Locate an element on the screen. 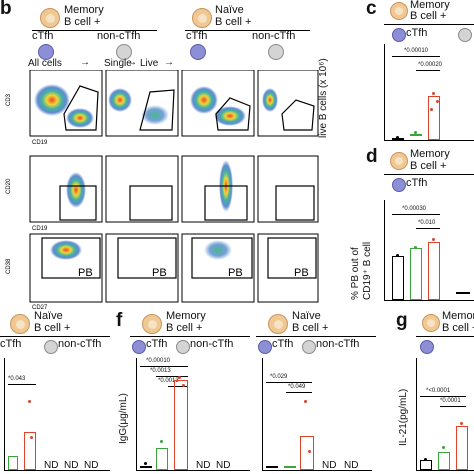 The image size is (474, 474). b-memory-bracket is located at coordinates (94, 30).